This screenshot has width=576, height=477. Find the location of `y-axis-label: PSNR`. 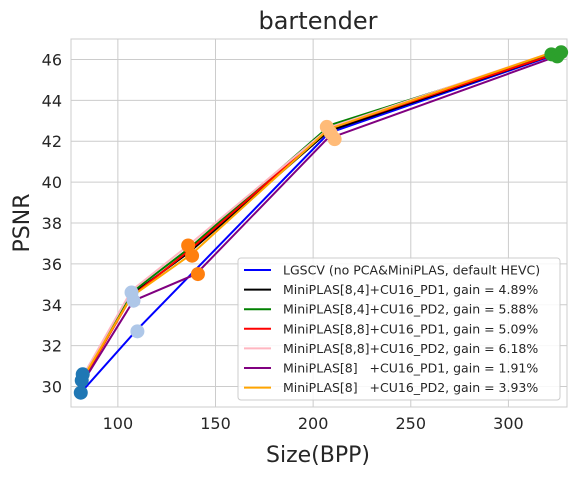

y-axis-label: PSNR is located at coordinates (22, 223).